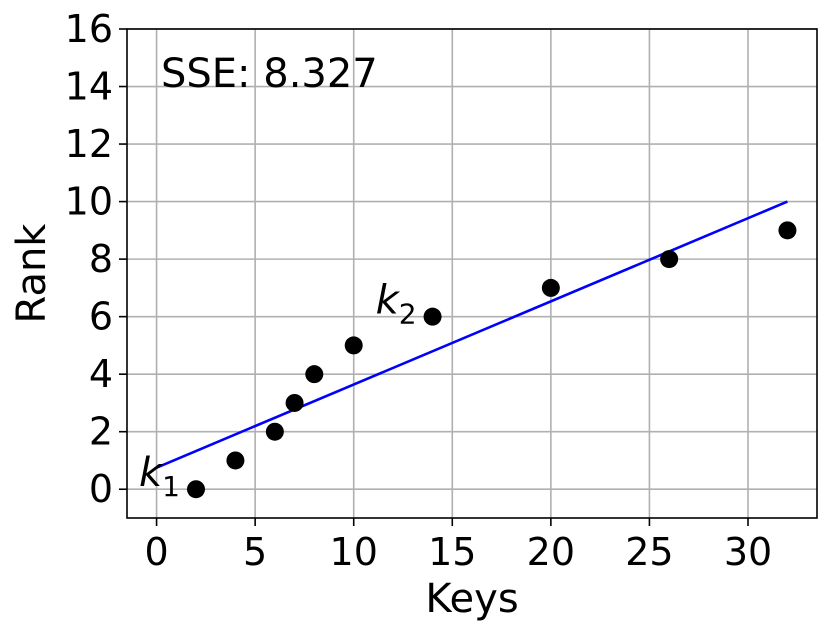 The image size is (830, 633). Describe the element at coordinates (101, 317) in the screenshot. I see `y-tick-label: 6` at that location.